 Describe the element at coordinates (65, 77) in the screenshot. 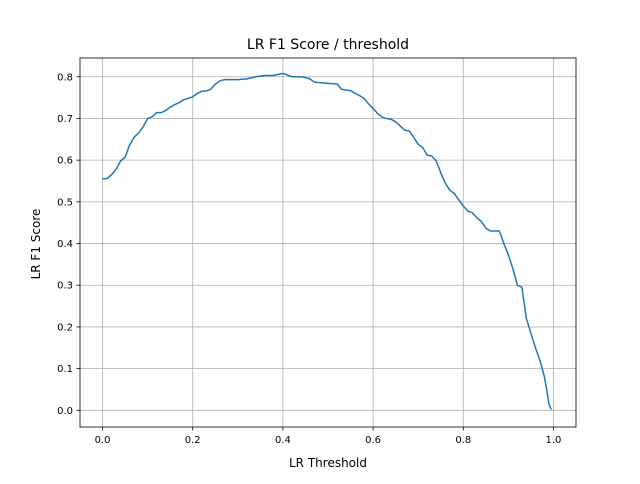

I see `y-tick-label: 0.8` at that location.